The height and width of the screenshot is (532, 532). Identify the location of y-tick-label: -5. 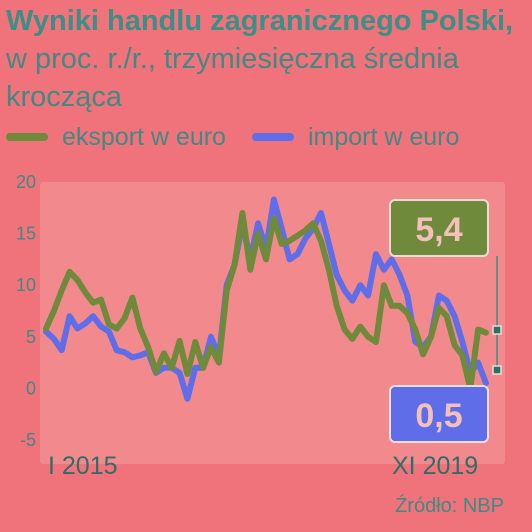
(28, 440).